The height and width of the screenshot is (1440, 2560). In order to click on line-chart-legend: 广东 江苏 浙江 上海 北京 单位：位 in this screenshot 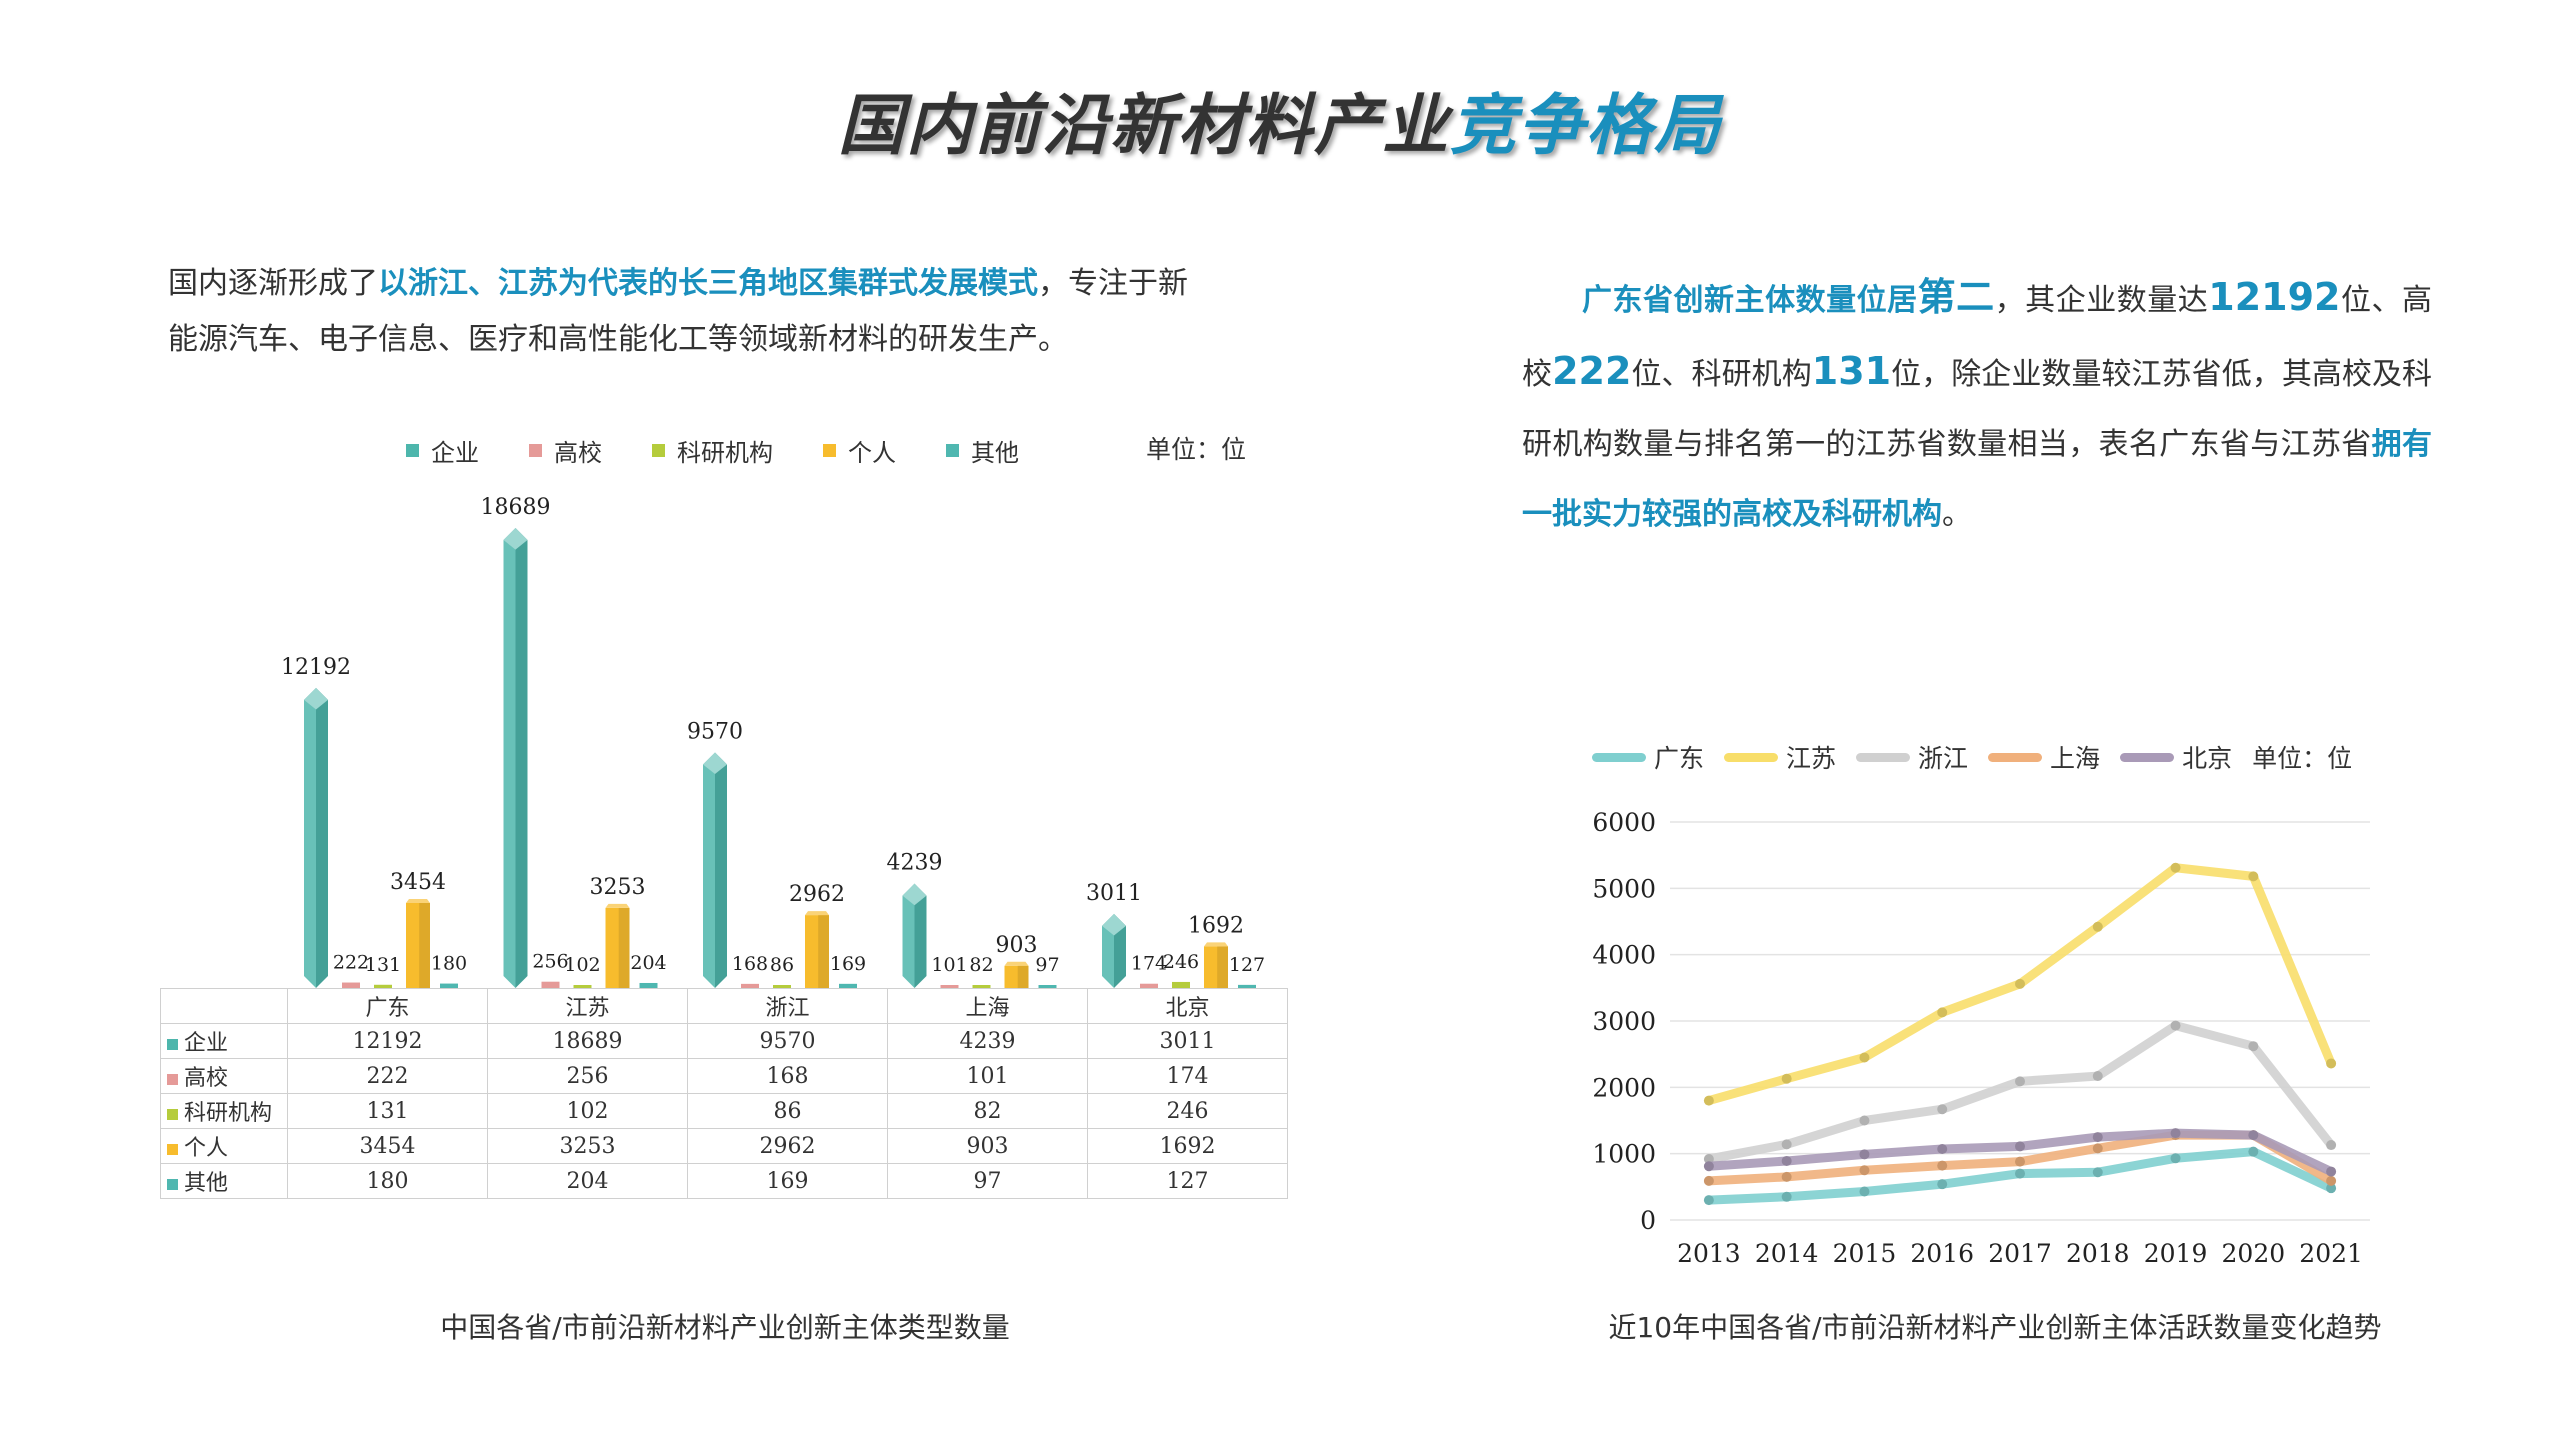, I will do `click(1972, 757)`.